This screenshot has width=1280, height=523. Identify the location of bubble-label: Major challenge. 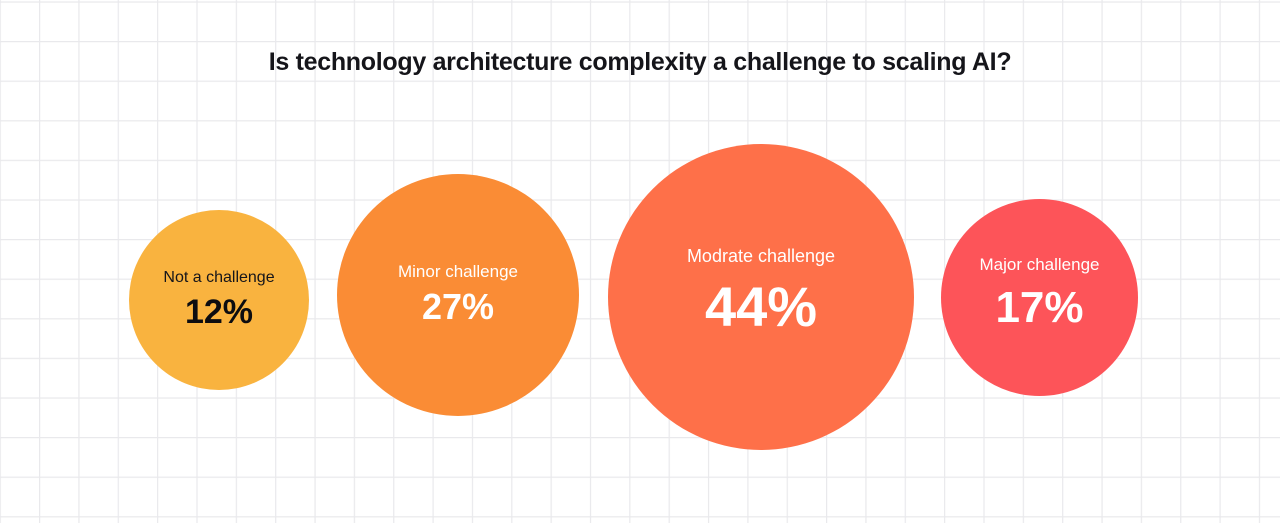
(1039, 264).